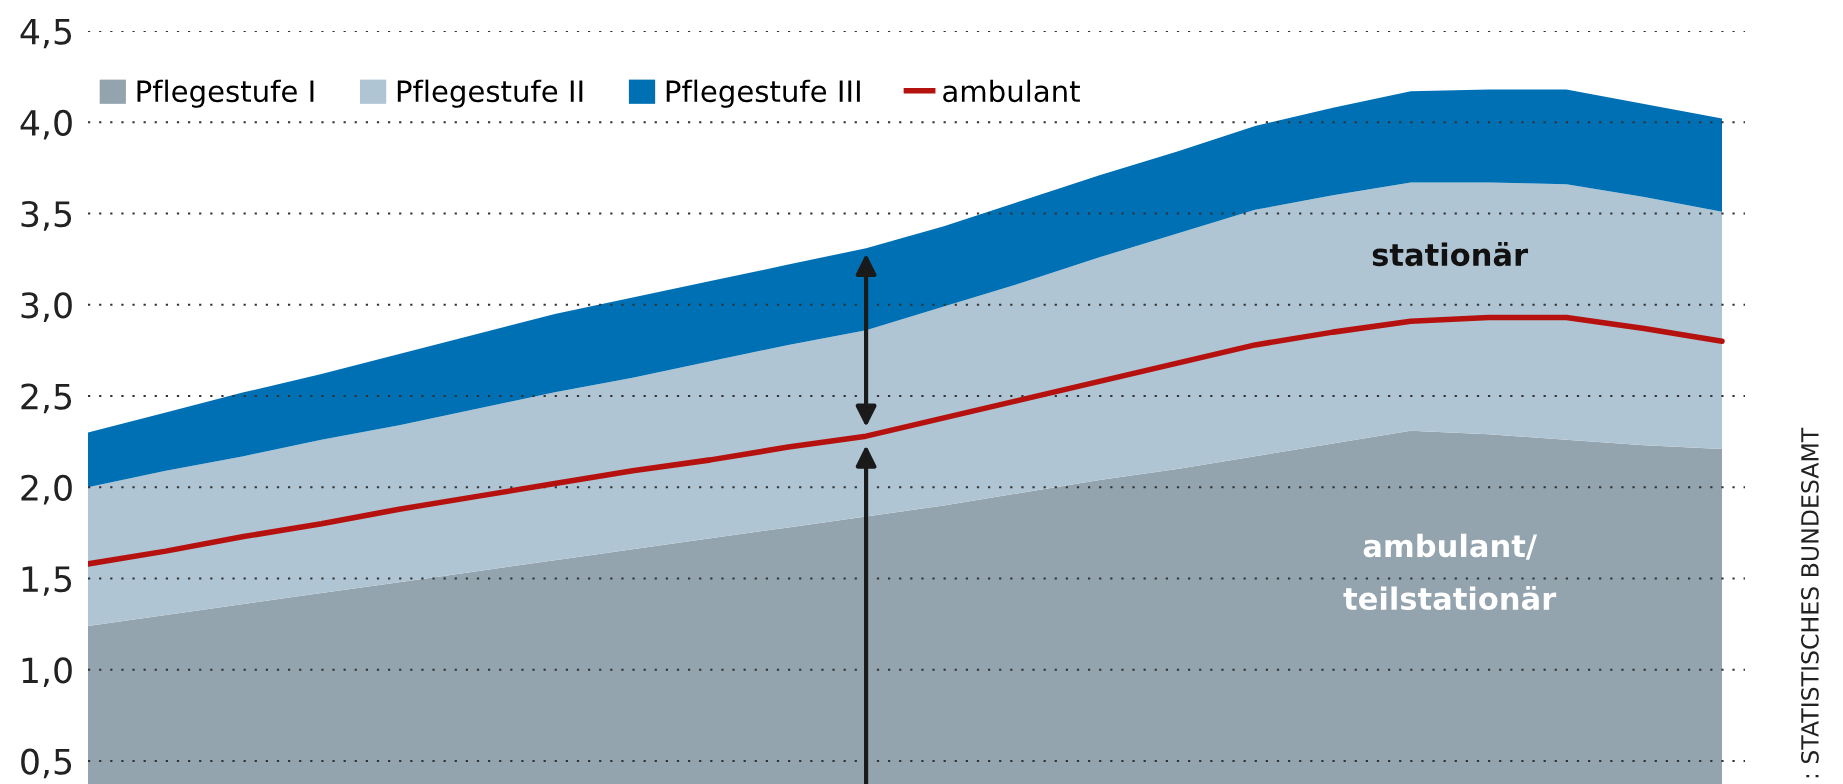 This screenshot has height=784, width=1843. I want to click on legend-label: Pflegestufe III, so click(763, 93).